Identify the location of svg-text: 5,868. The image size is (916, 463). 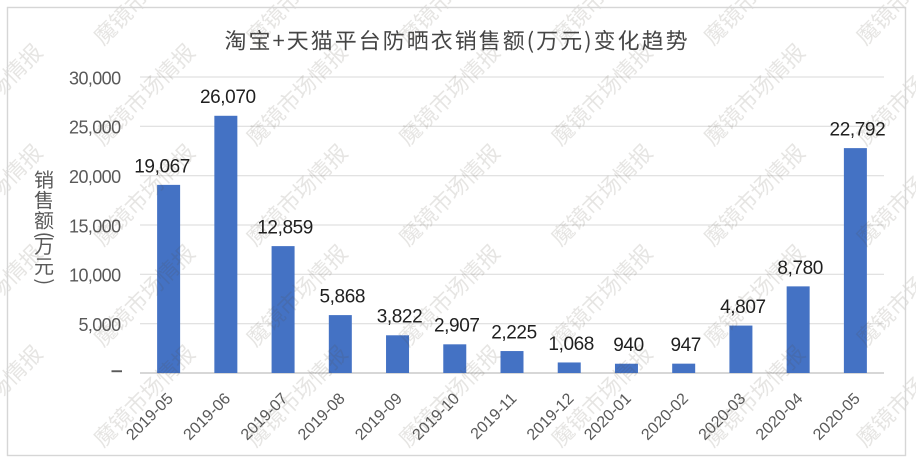
(343, 297).